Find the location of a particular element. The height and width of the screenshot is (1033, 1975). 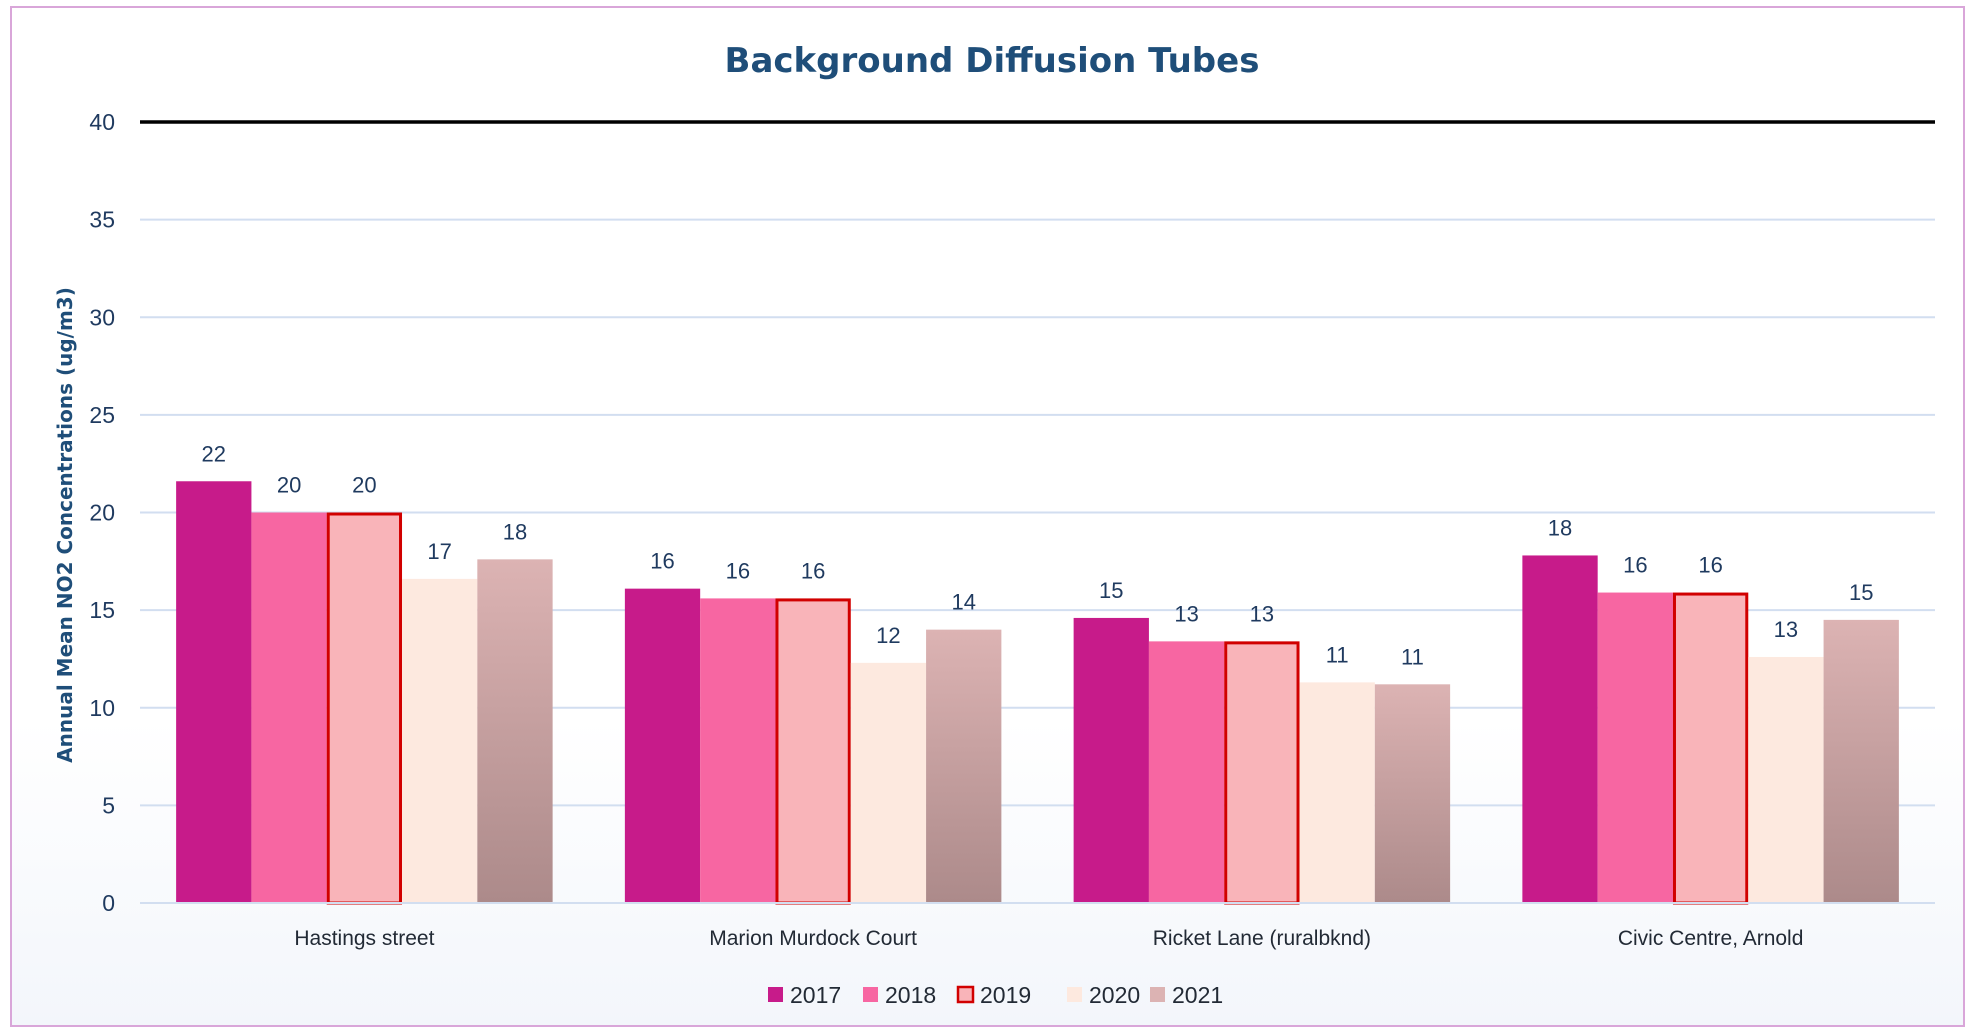

data-label-2021-4: 15 is located at coordinates (1861, 592).